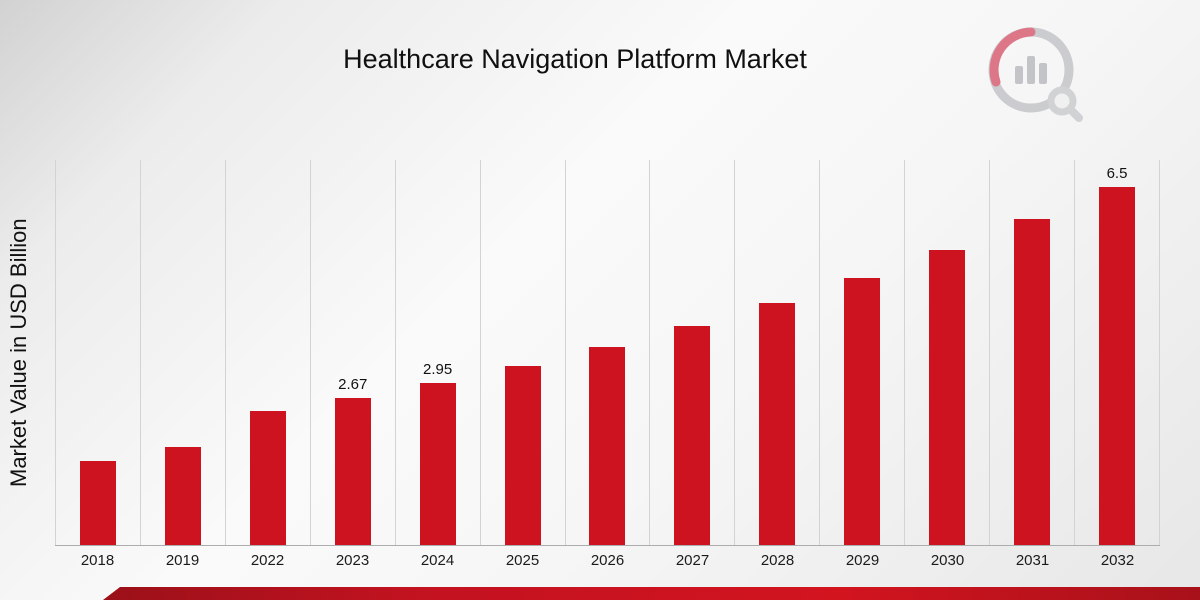  I want to click on x-tick-label-2031: 2031, so click(1032, 560).